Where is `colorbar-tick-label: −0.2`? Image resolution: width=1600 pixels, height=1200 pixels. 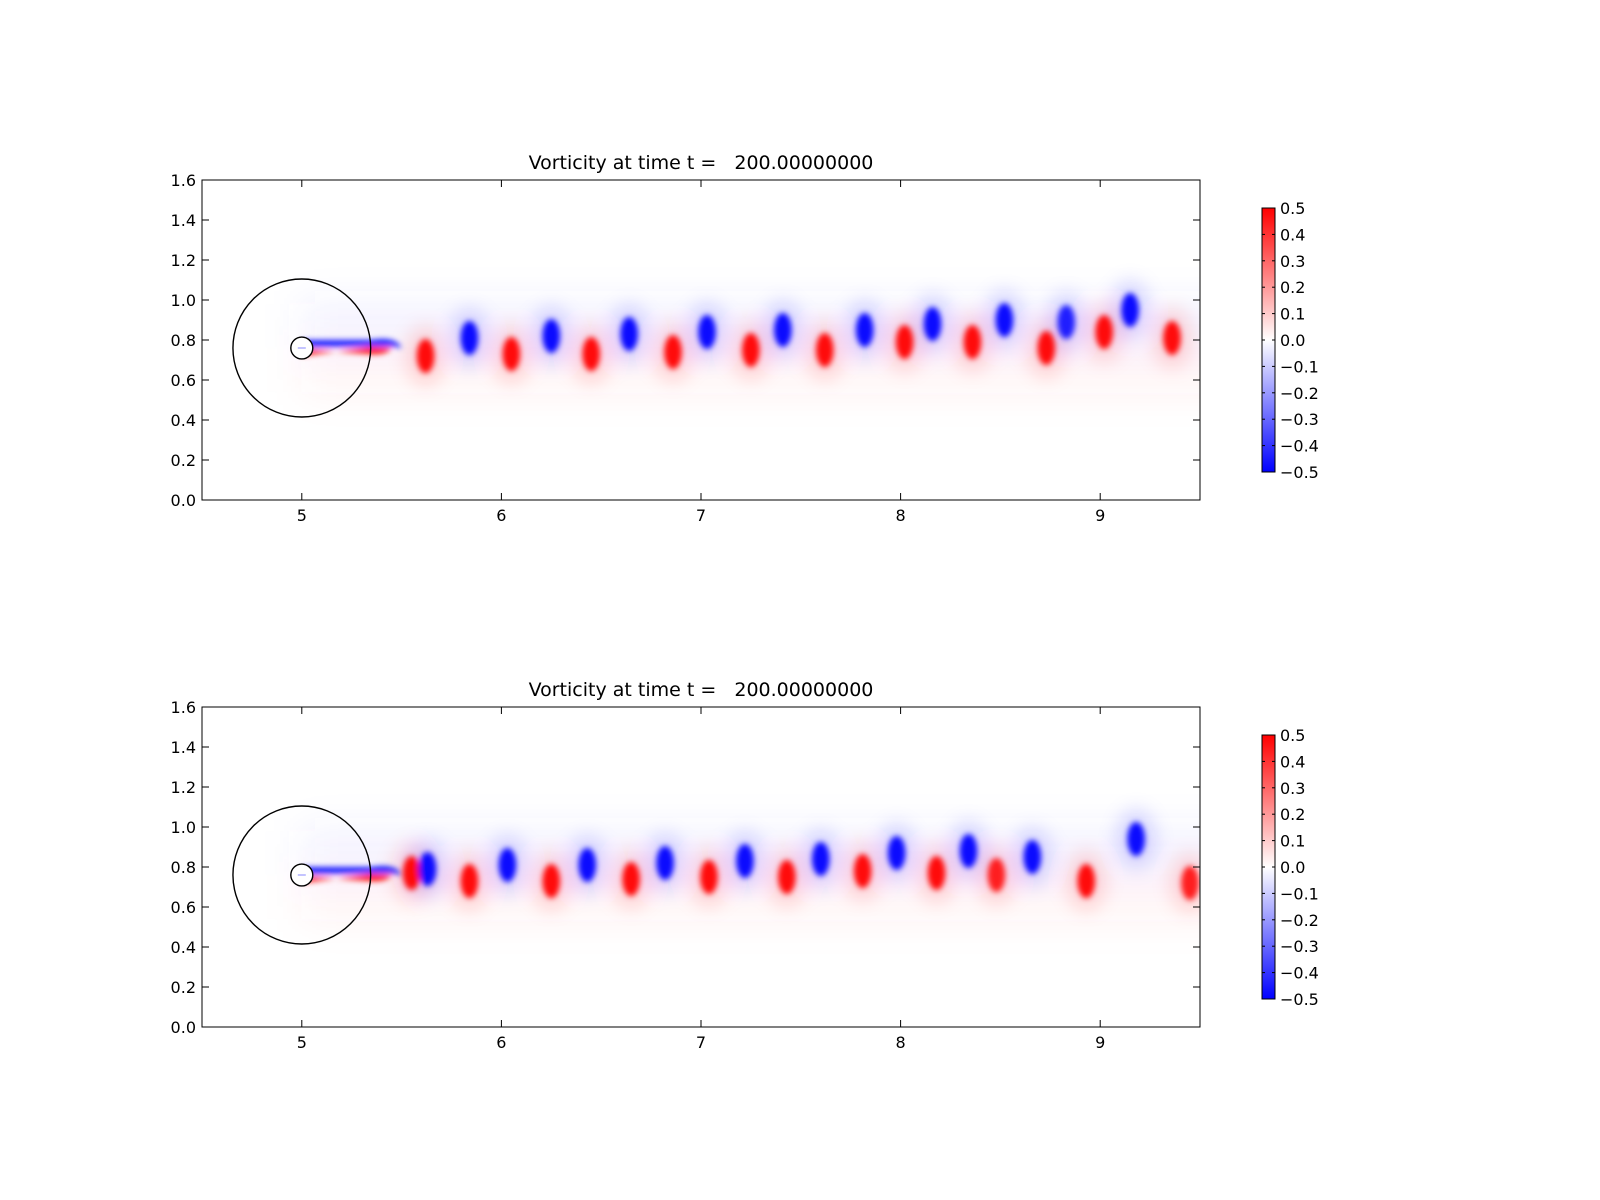 colorbar-tick-label: −0.2 is located at coordinates (1299, 920).